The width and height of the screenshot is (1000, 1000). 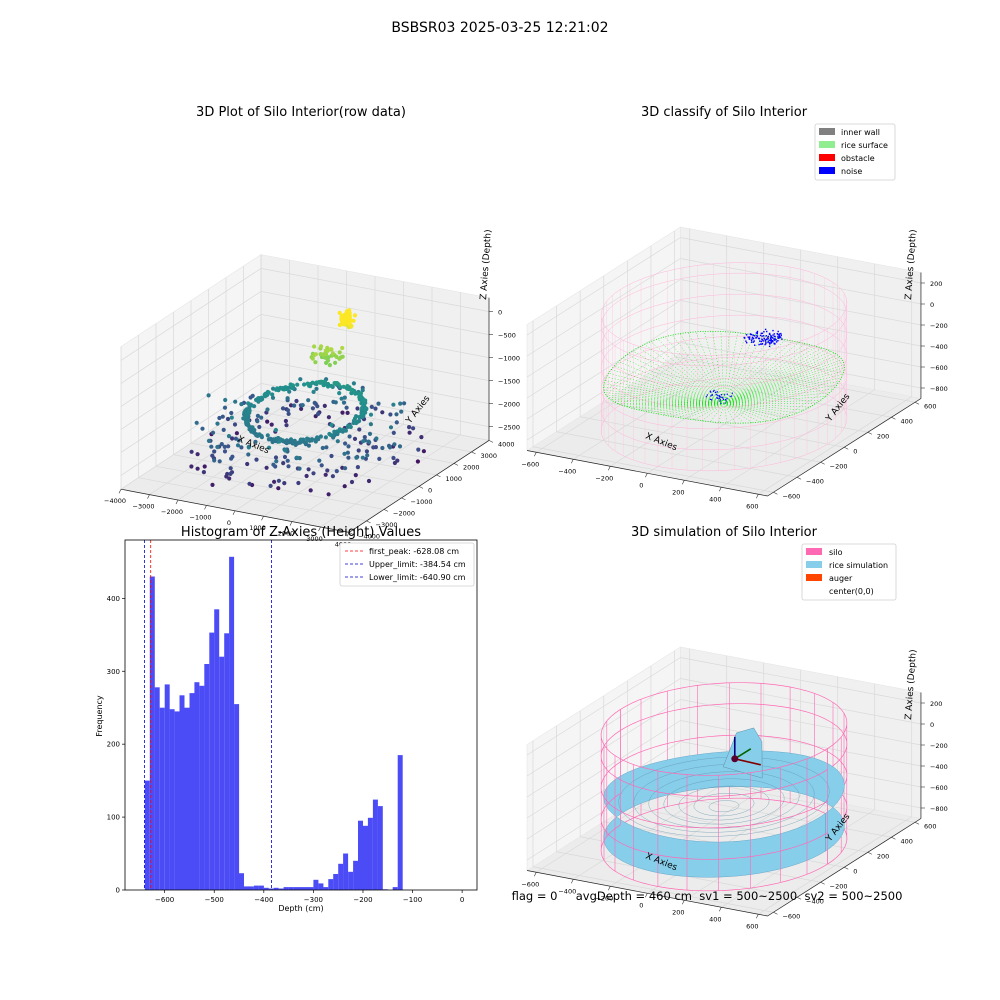 I want to click on legend-label: inner wall, so click(x=860, y=132).